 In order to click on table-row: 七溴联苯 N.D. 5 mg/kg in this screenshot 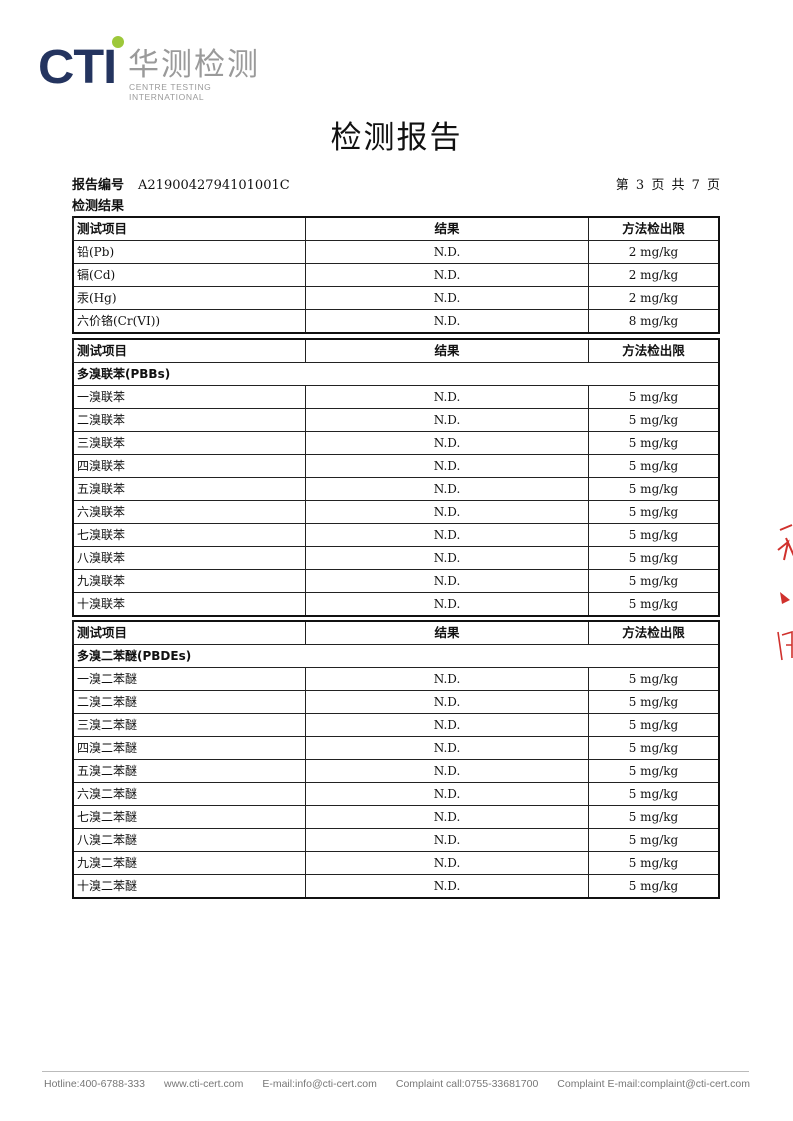, I will do `click(396, 535)`.